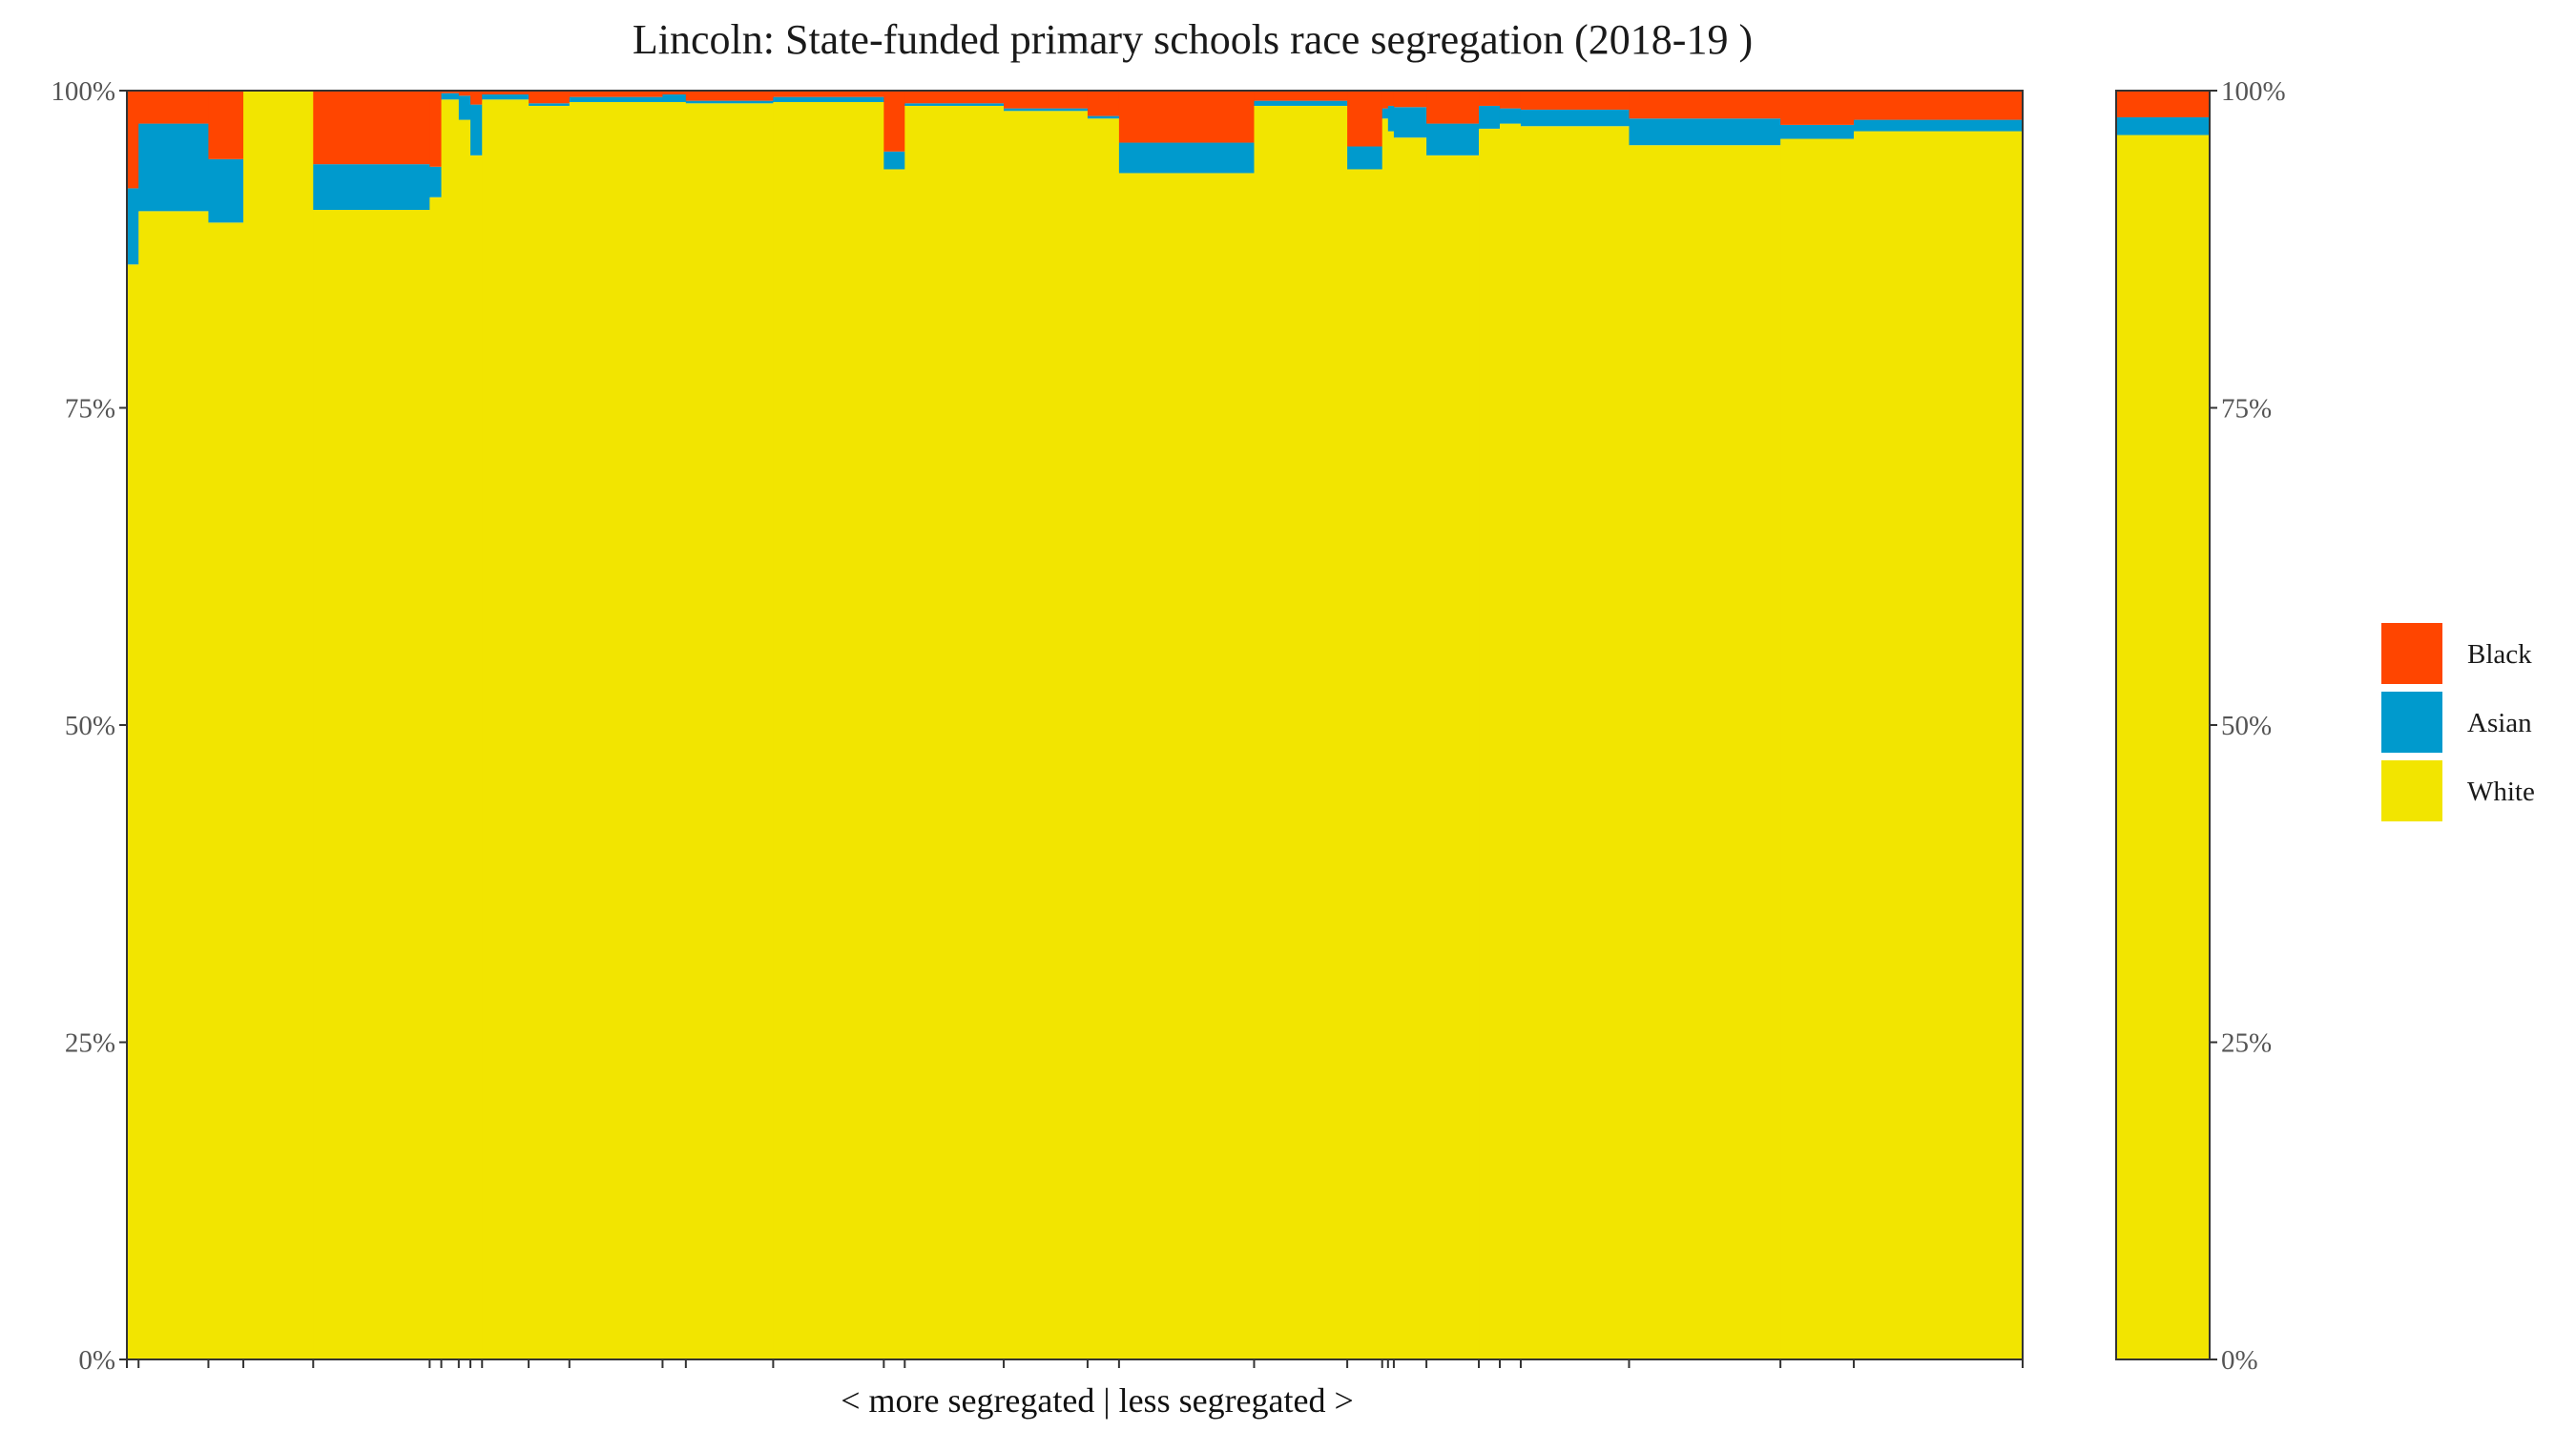  I want to click on legend-label-black: Black, so click(2499, 654).